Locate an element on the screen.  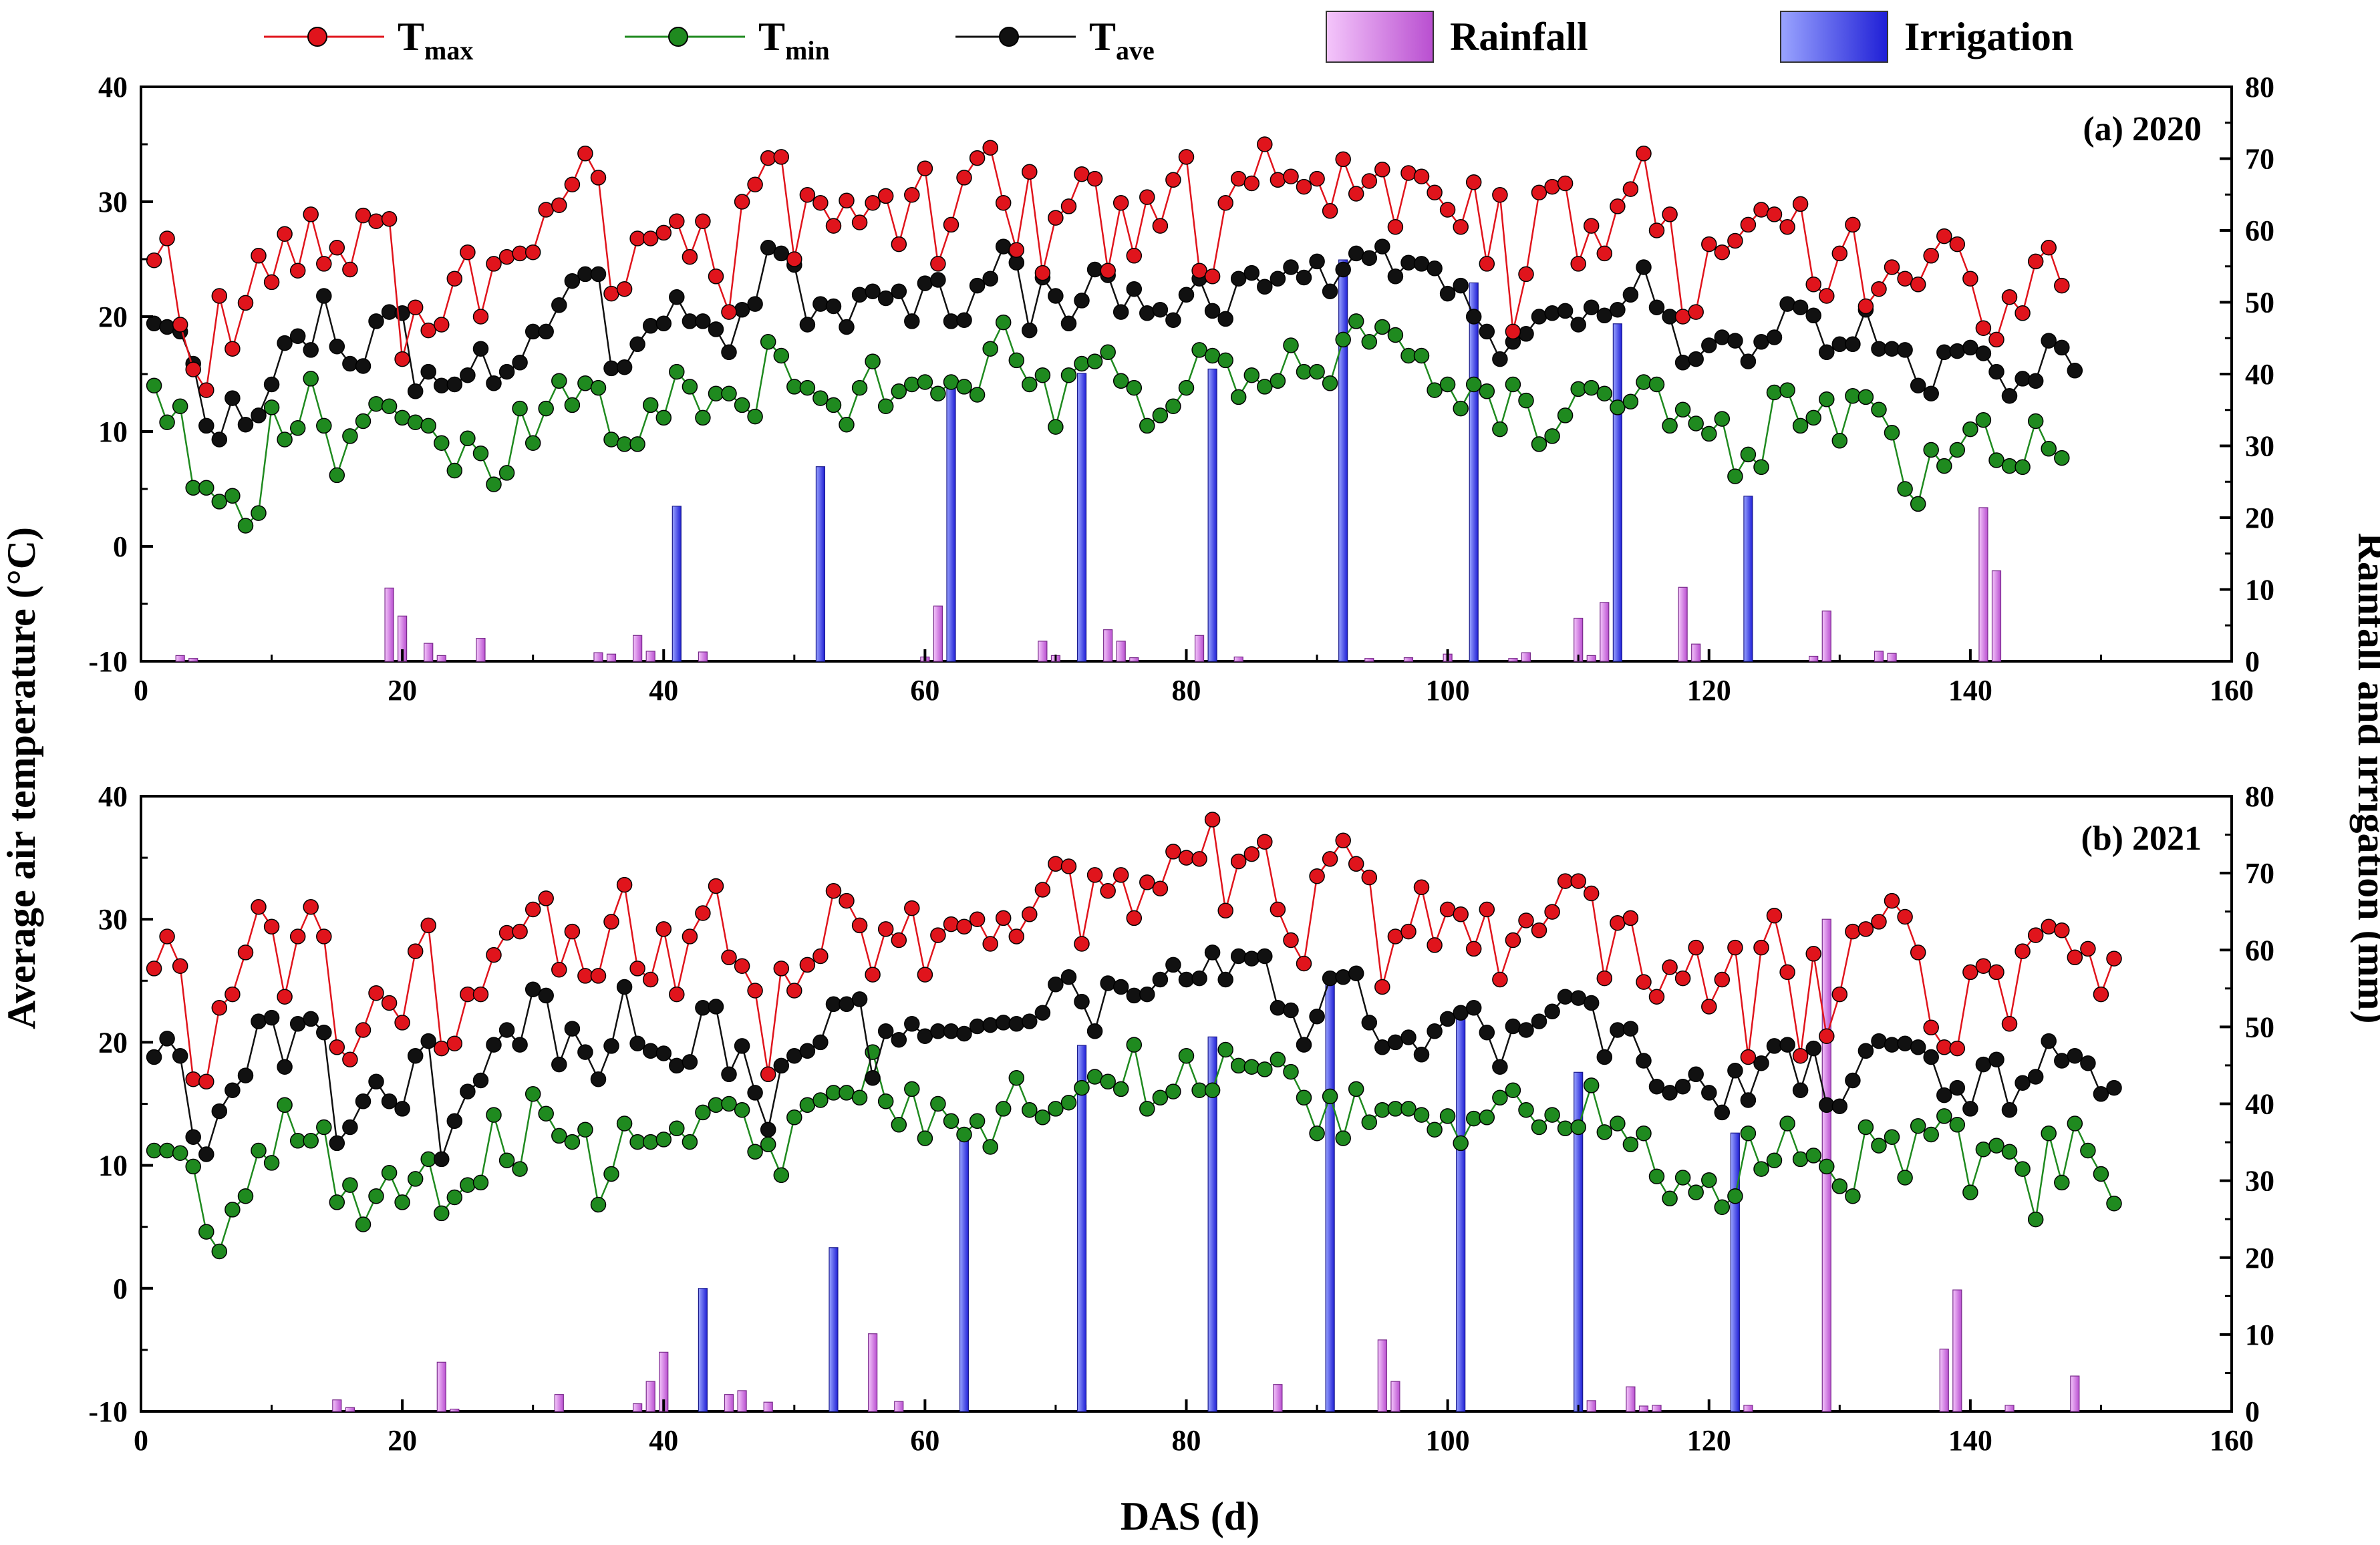
legend-tmin-marker is located at coordinates (678, 37).